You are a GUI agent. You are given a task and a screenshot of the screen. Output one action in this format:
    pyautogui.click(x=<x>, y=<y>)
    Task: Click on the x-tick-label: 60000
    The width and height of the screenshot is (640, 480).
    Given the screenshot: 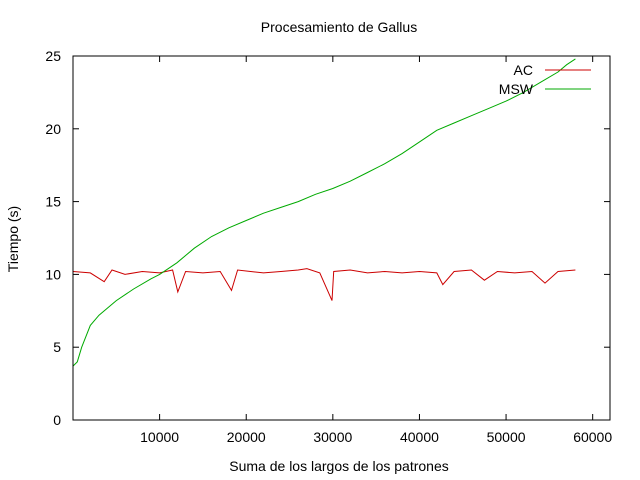 What is the action you would take?
    pyautogui.click(x=592, y=437)
    